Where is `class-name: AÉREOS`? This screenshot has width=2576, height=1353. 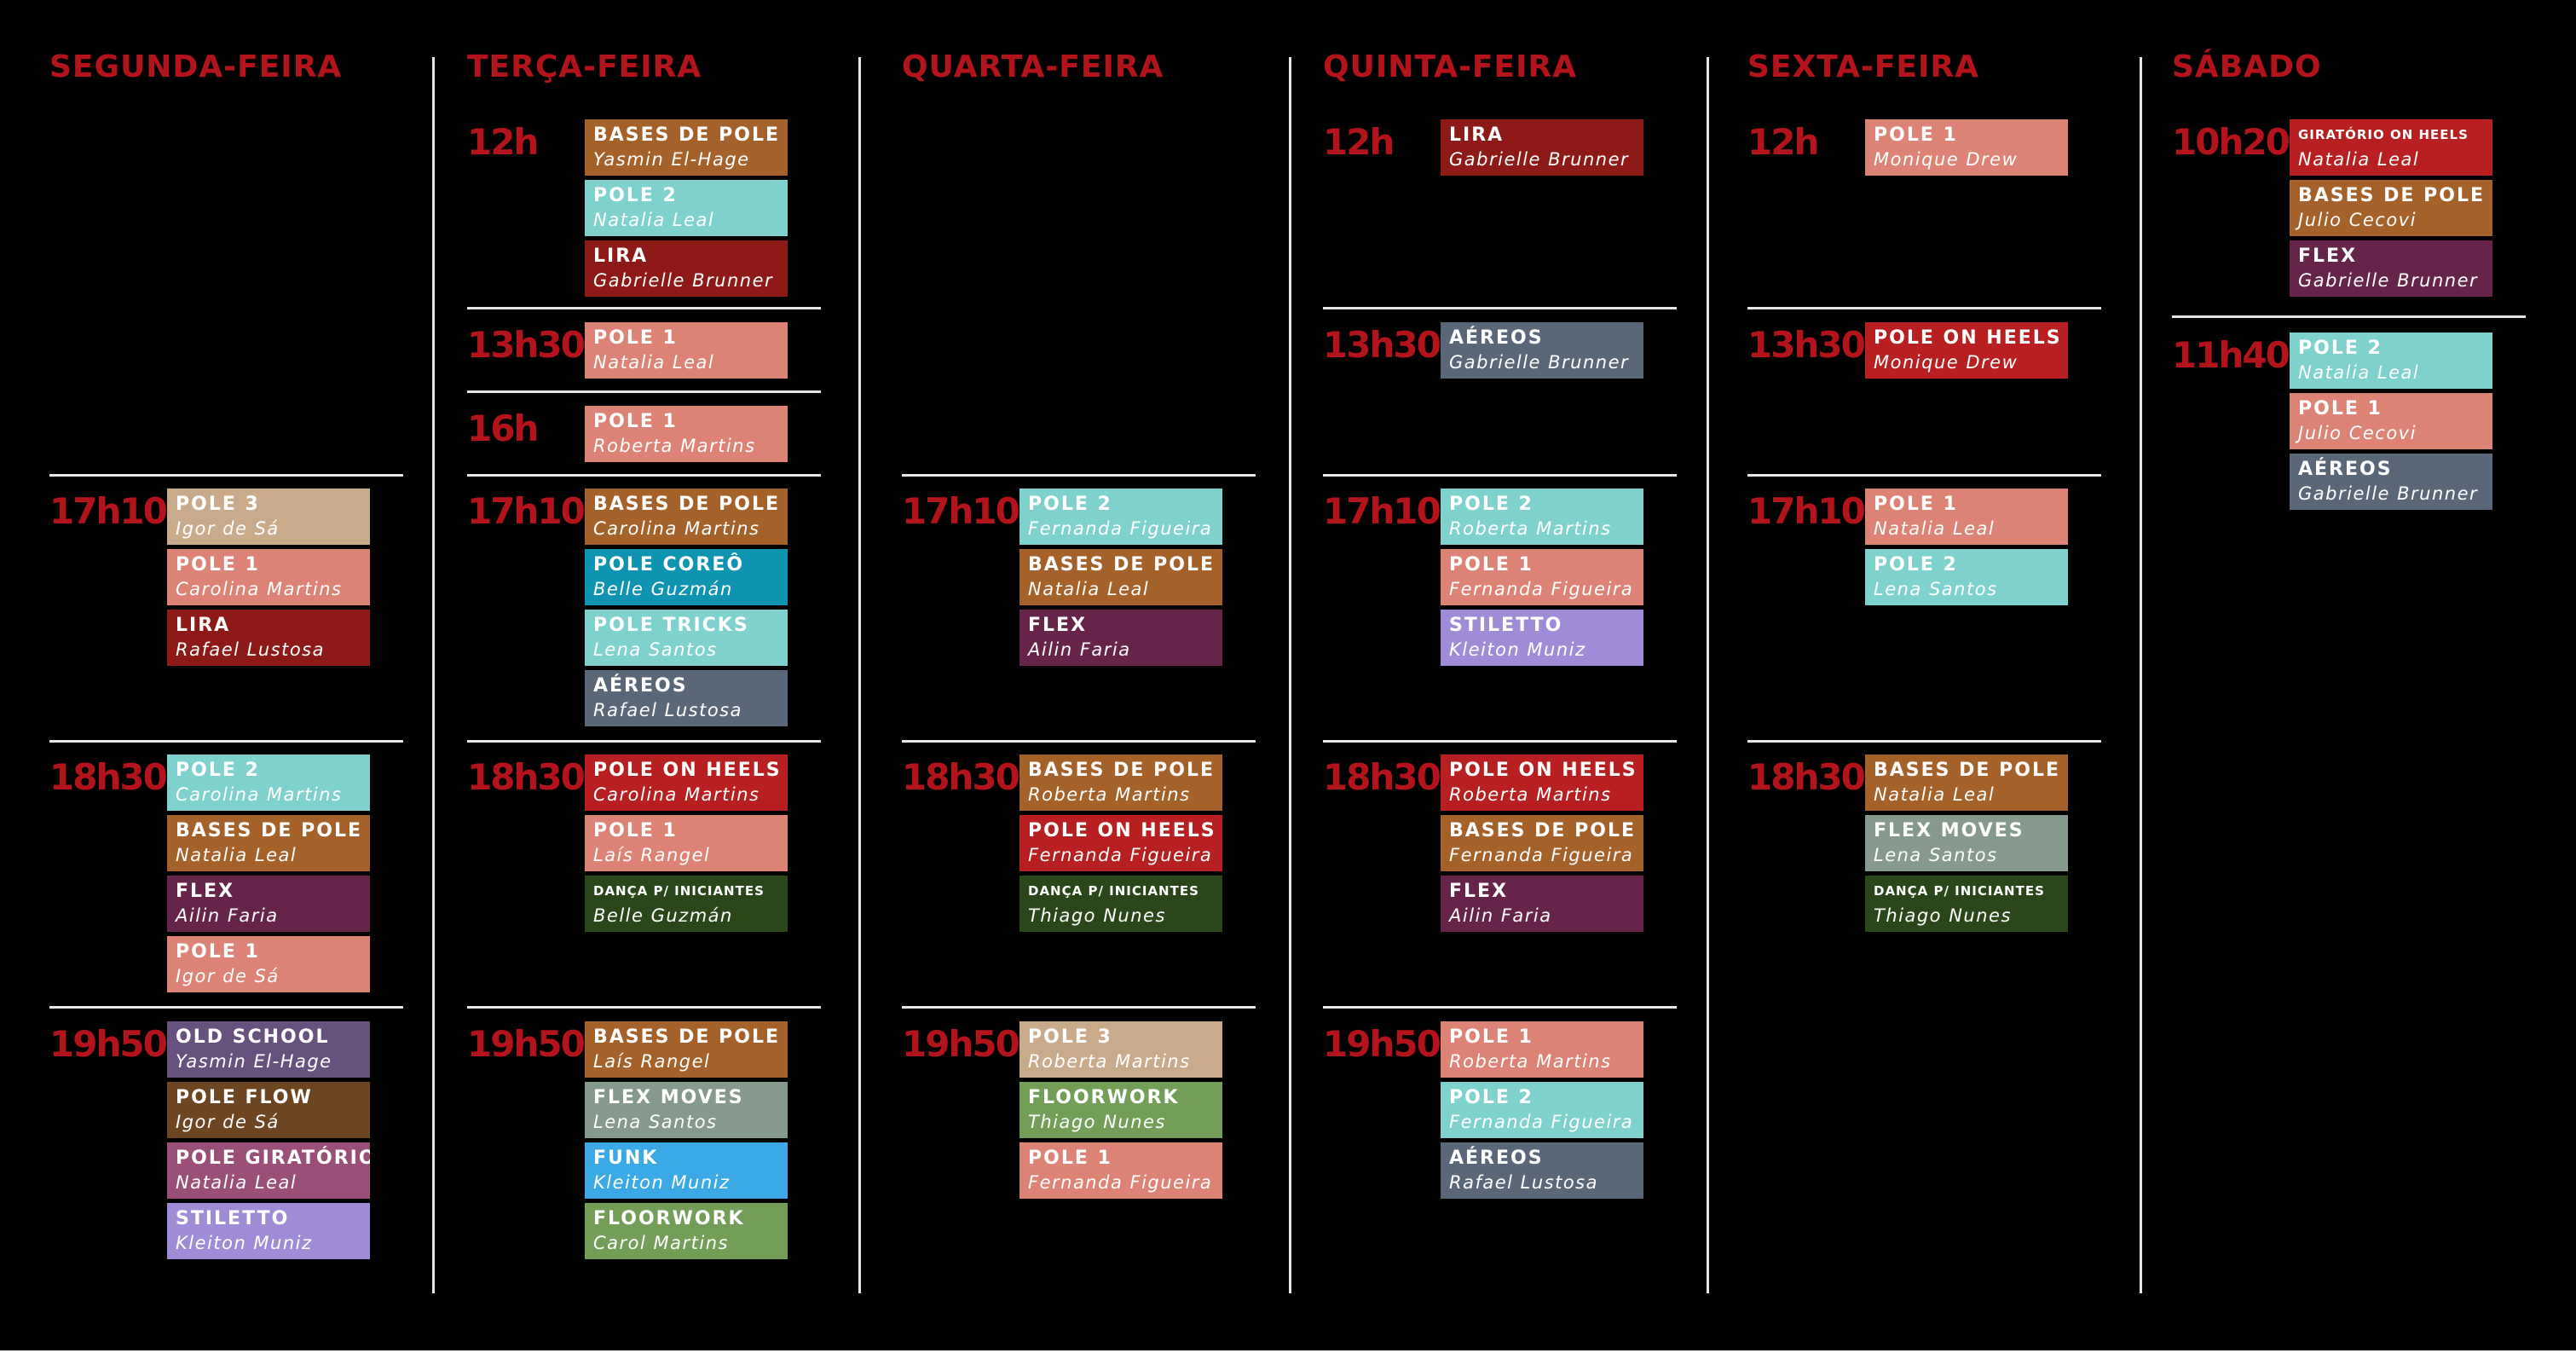 class-name: AÉREOS is located at coordinates (1496, 338).